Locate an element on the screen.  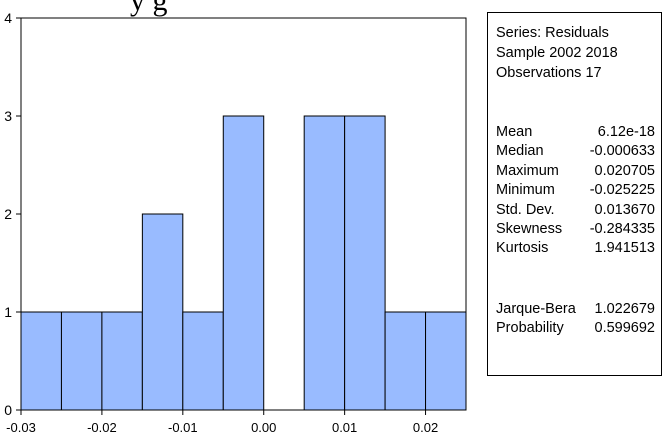
stat-label: Kurtosis is located at coordinates (522, 248).